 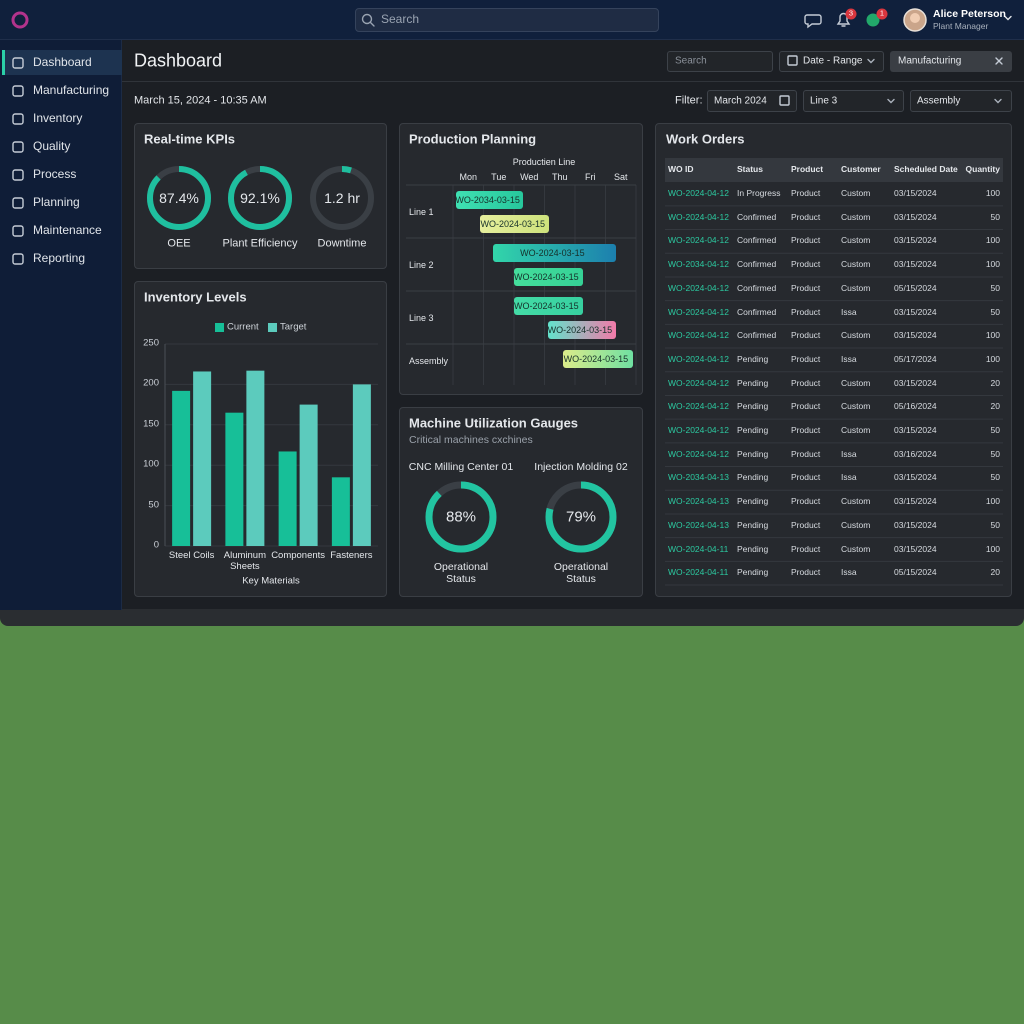 What do you see at coordinates (698, 477) in the screenshot?
I see `wo-id-link: WO-2034-04-13` at bounding box center [698, 477].